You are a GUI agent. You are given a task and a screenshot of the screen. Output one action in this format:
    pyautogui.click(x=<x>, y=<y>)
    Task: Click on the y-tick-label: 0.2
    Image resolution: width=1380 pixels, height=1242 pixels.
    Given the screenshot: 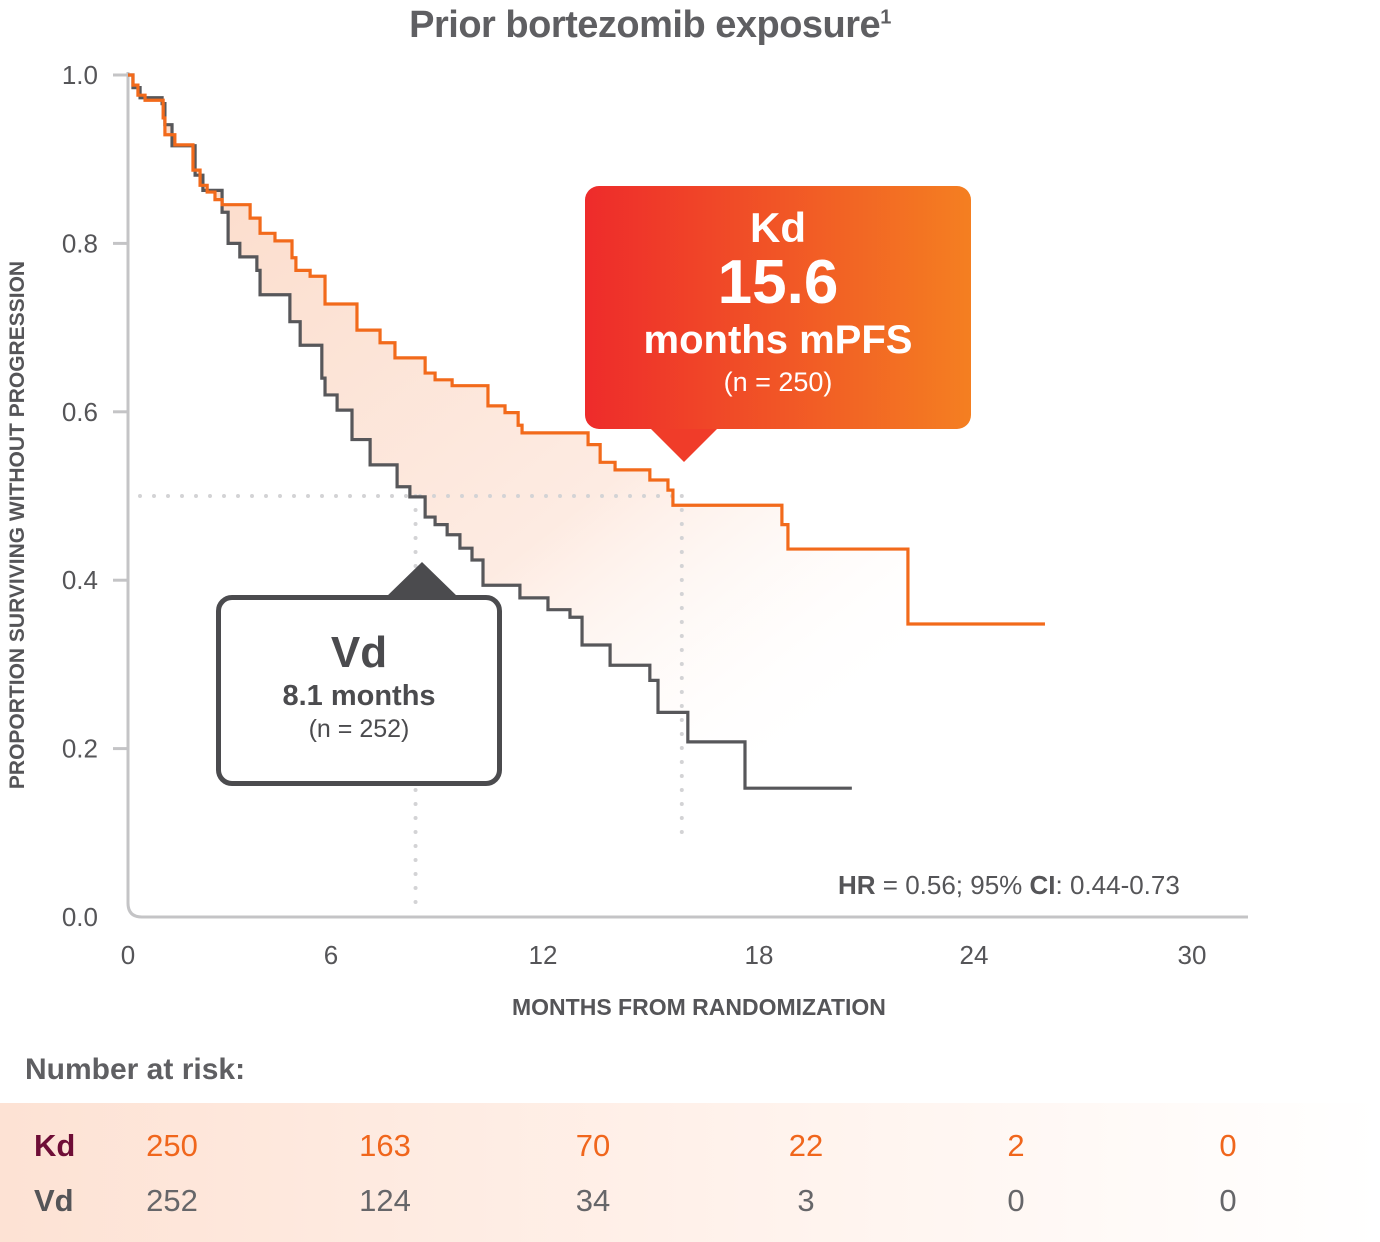 What is the action you would take?
    pyautogui.click(x=80, y=749)
    